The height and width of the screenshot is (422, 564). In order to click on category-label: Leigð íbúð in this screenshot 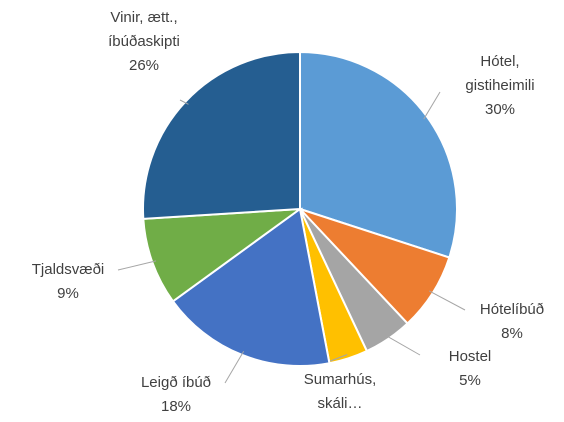, I will do `click(176, 382)`.